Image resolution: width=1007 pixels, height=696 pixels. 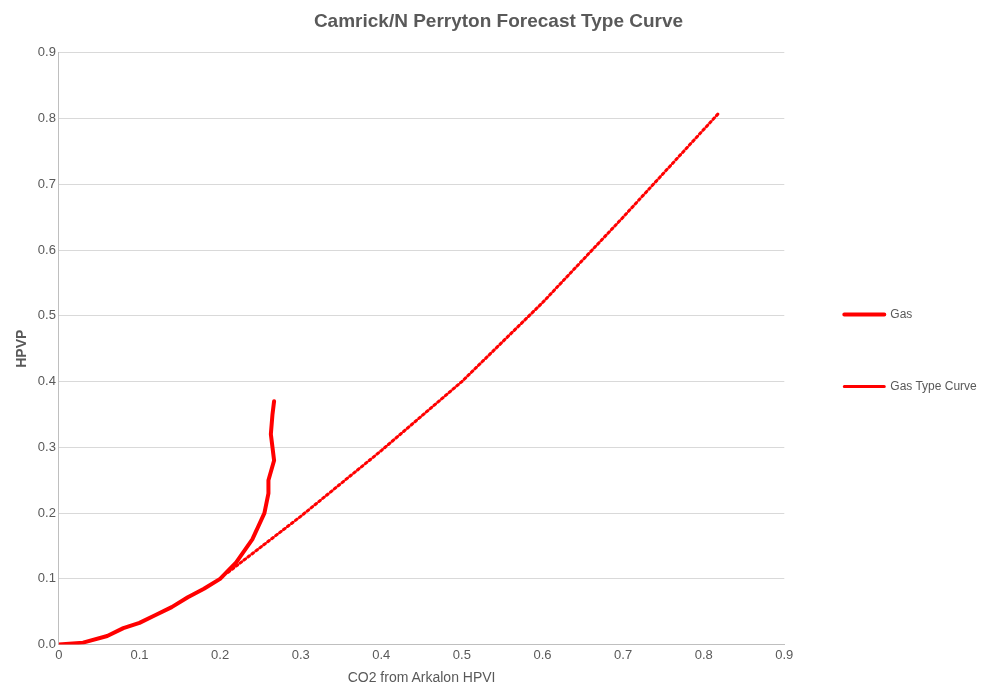 I want to click on x-tick-label: 0.4, so click(x=381, y=654).